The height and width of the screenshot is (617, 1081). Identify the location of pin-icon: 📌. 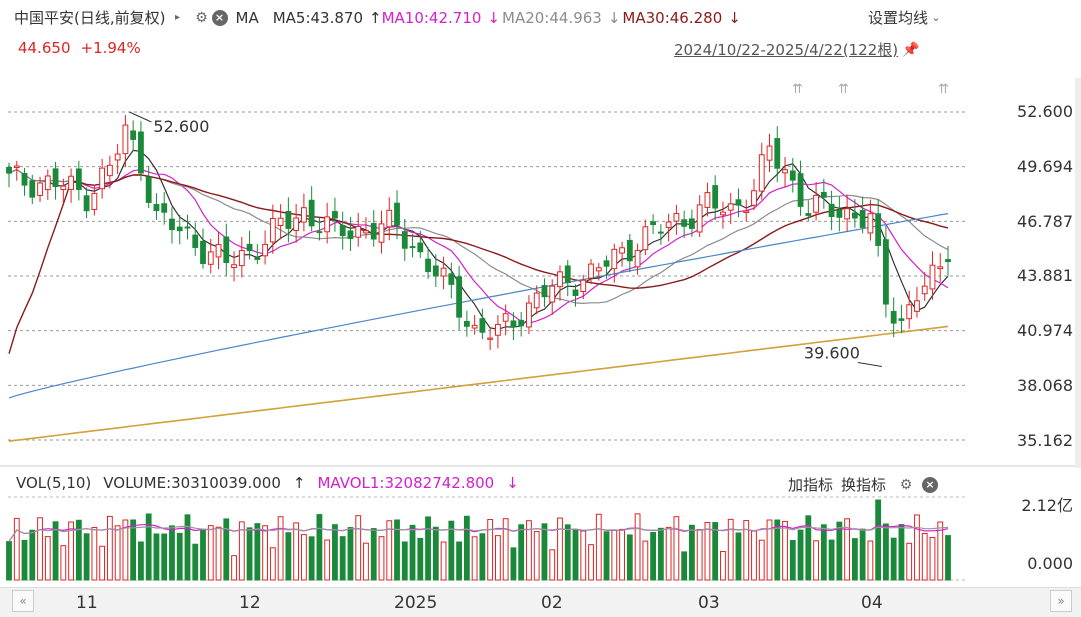
(911, 49).